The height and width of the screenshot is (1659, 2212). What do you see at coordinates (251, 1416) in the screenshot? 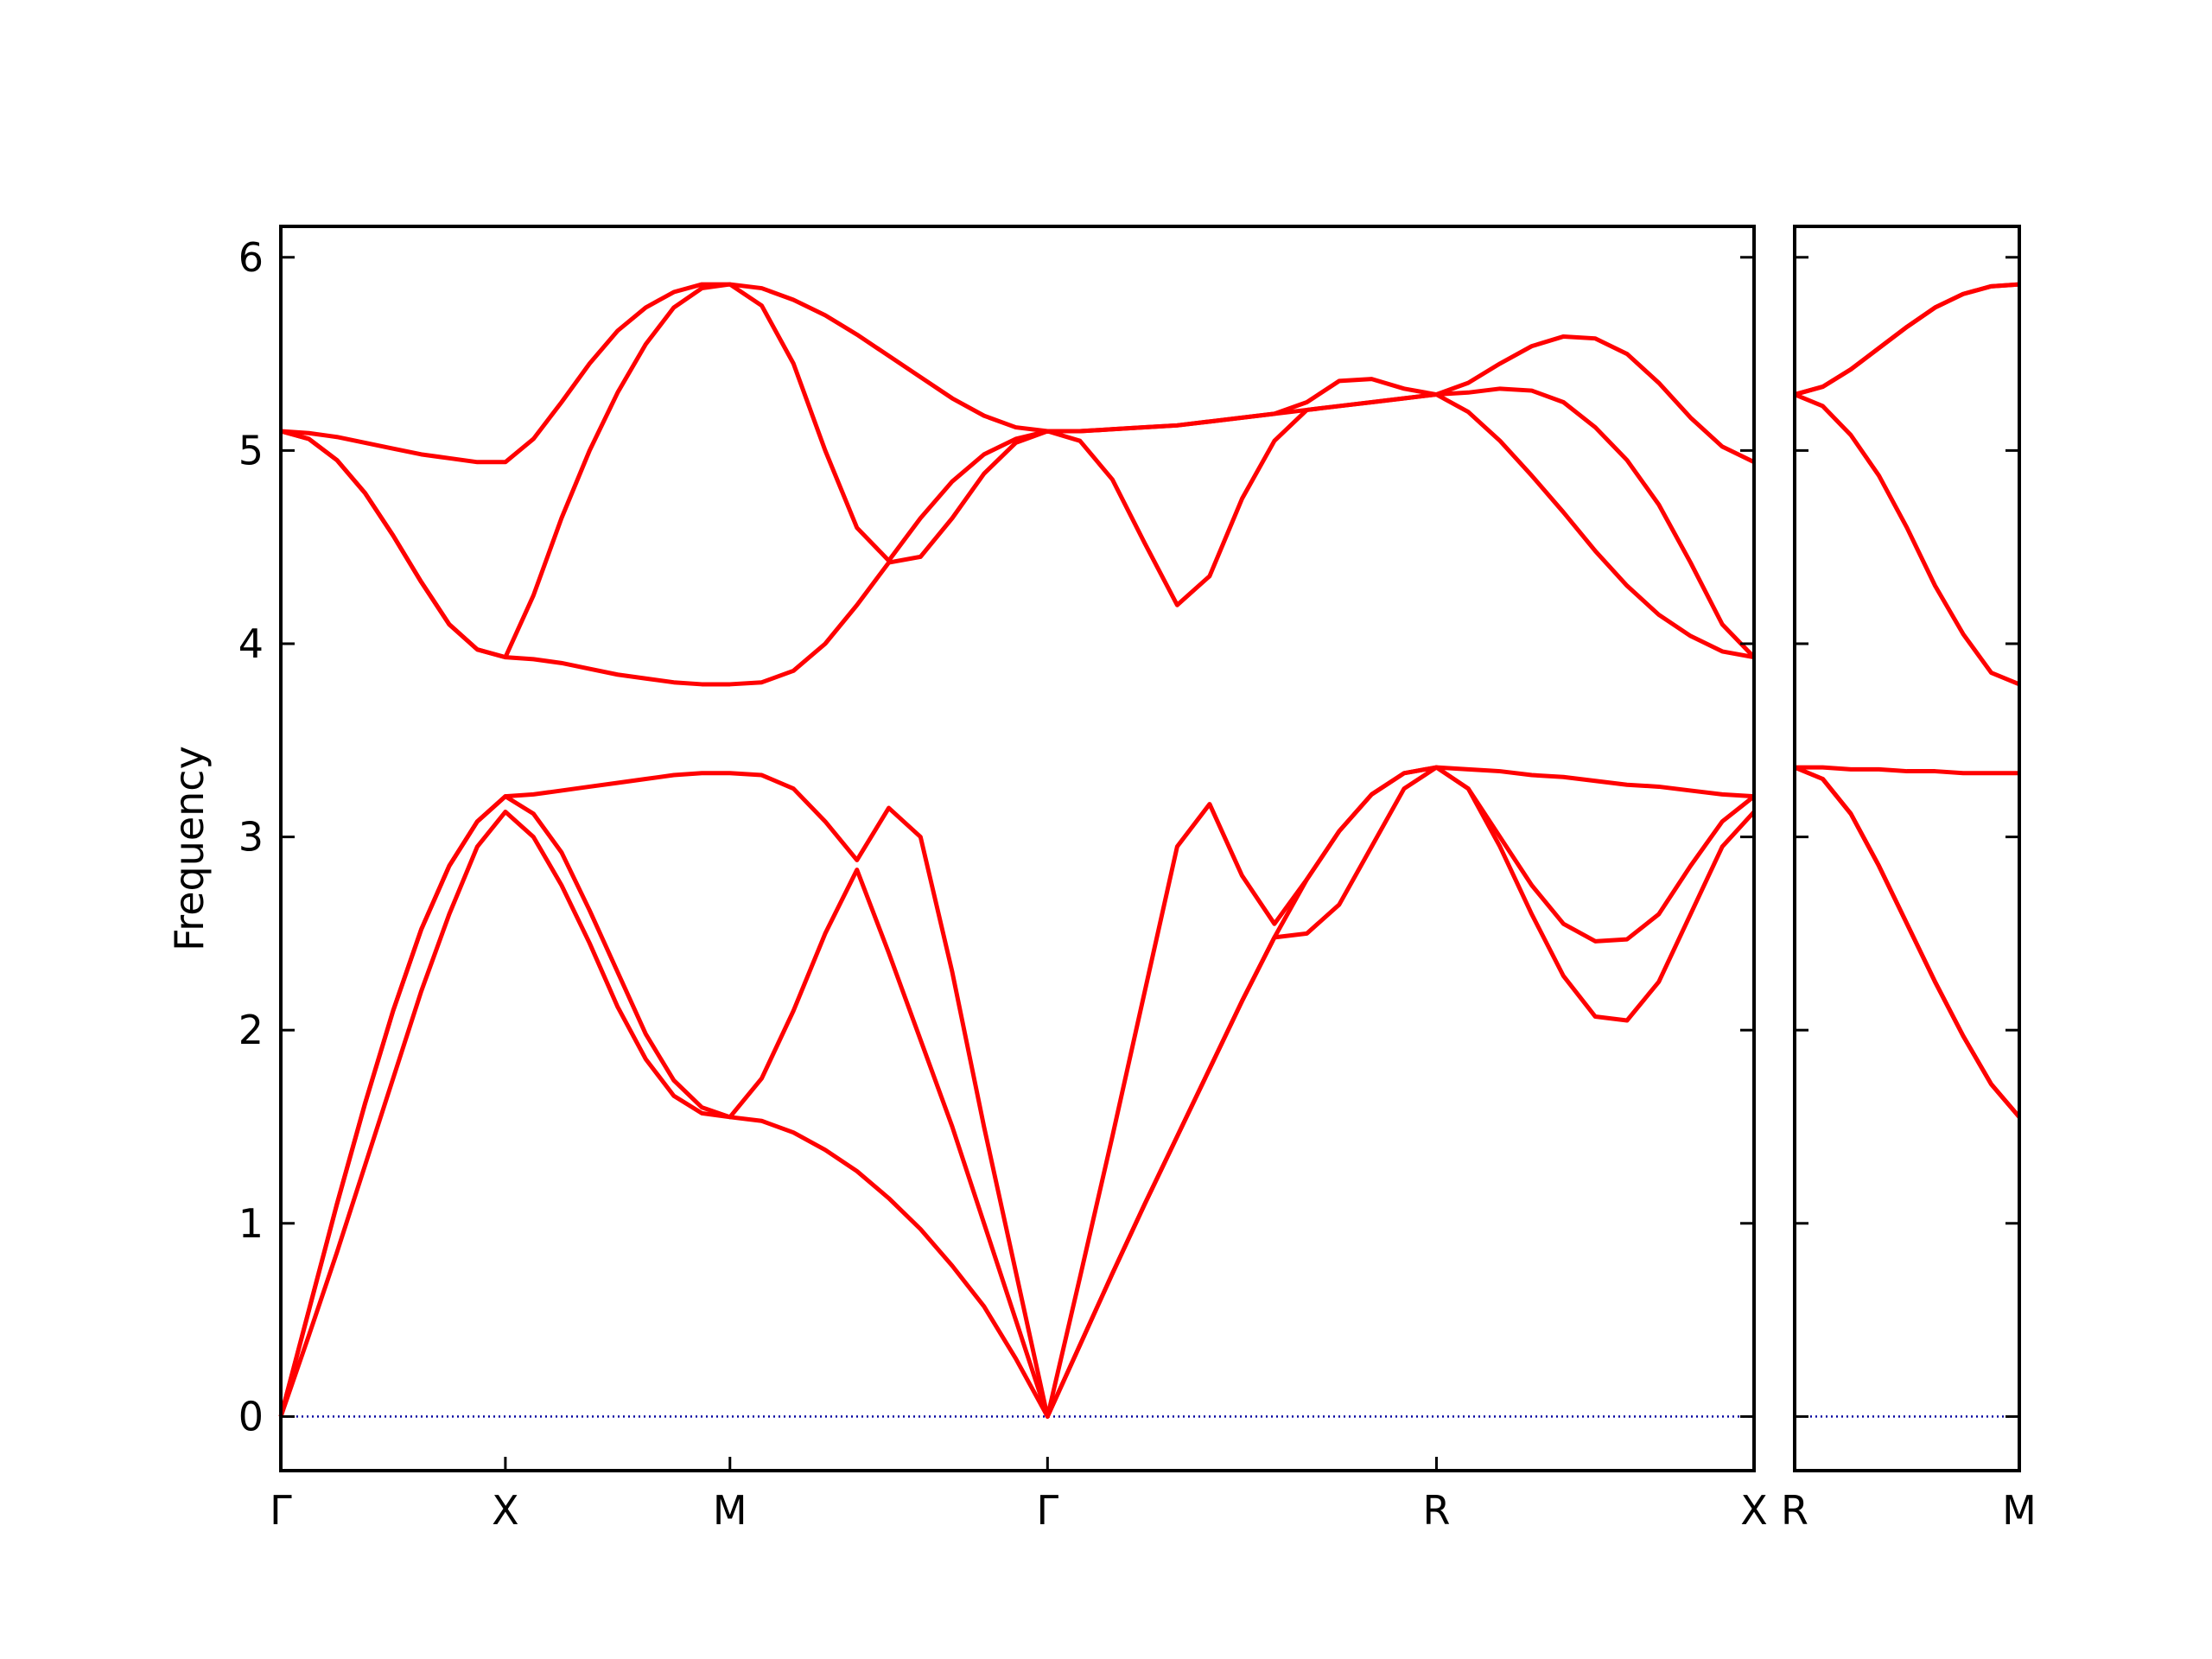
I see `y-tick-label: 0` at bounding box center [251, 1416].